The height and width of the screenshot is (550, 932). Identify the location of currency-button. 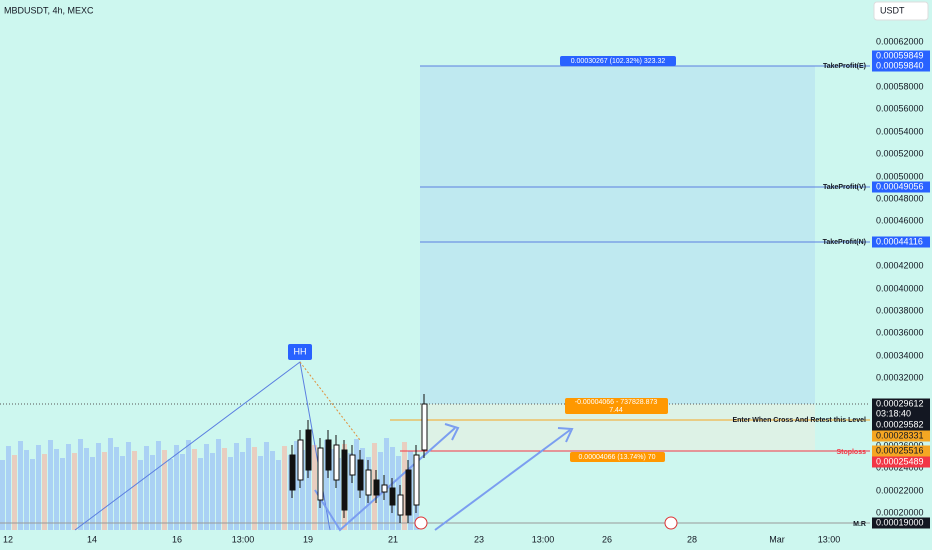
(901, 11).